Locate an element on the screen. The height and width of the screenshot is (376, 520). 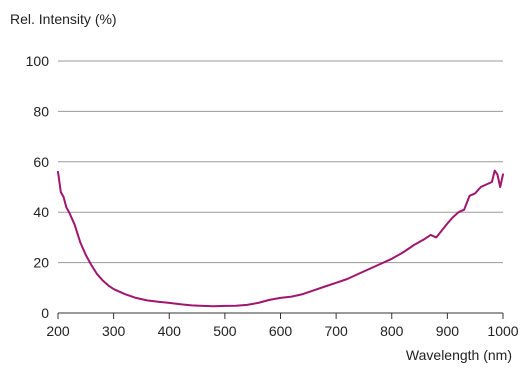
y-axis-label: Rel. Intensity (%) is located at coordinates (63, 19).